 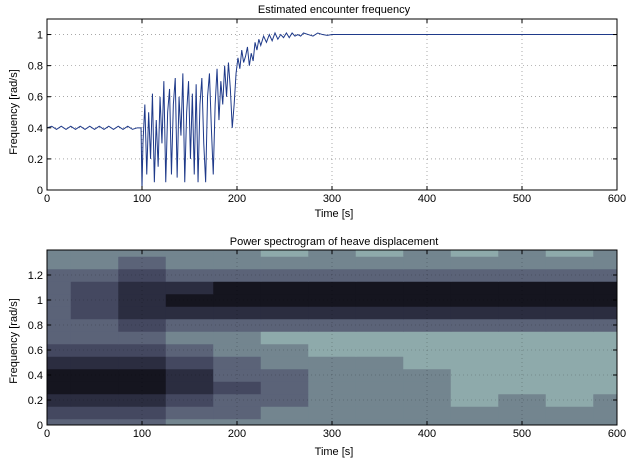 What do you see at coordinates (237, 434) in the screenshot?
I see `x-tick-label: 200` at bounding box center [237, 434].